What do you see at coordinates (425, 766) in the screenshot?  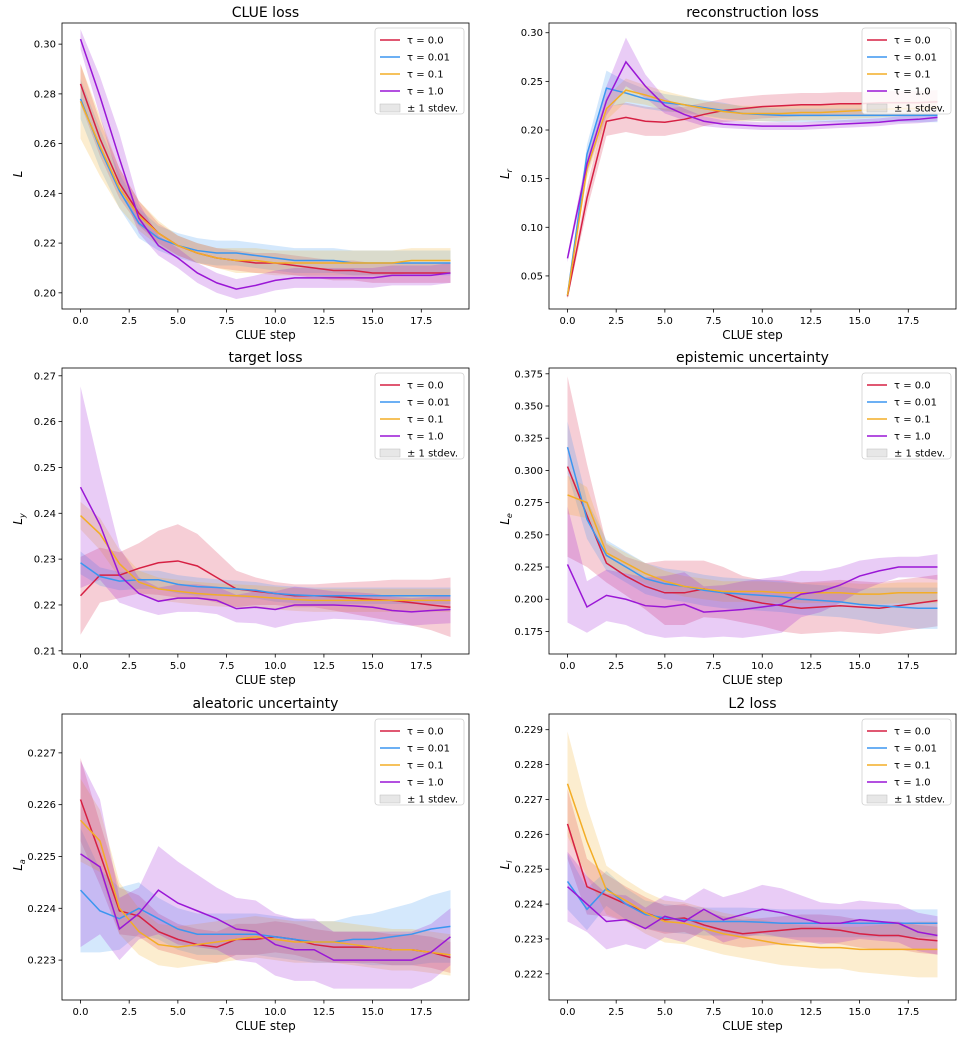 I see `legend-label: τ = 0.1` at bounding box center [425, 766].